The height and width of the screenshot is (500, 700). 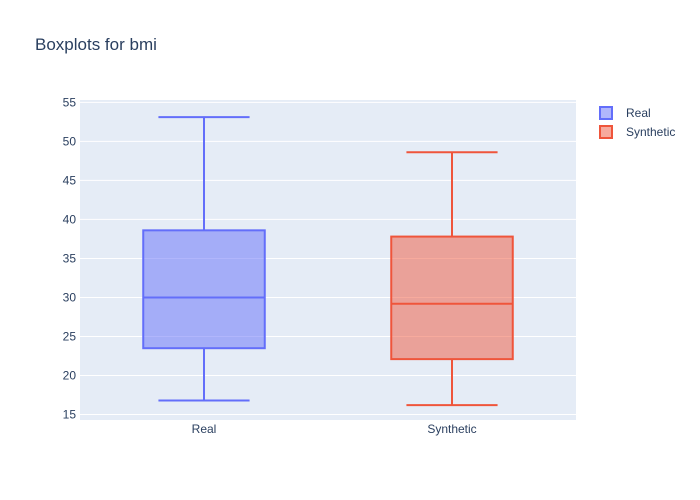 I want to click on y-tick-label: 30, so click(x=70, y=297).